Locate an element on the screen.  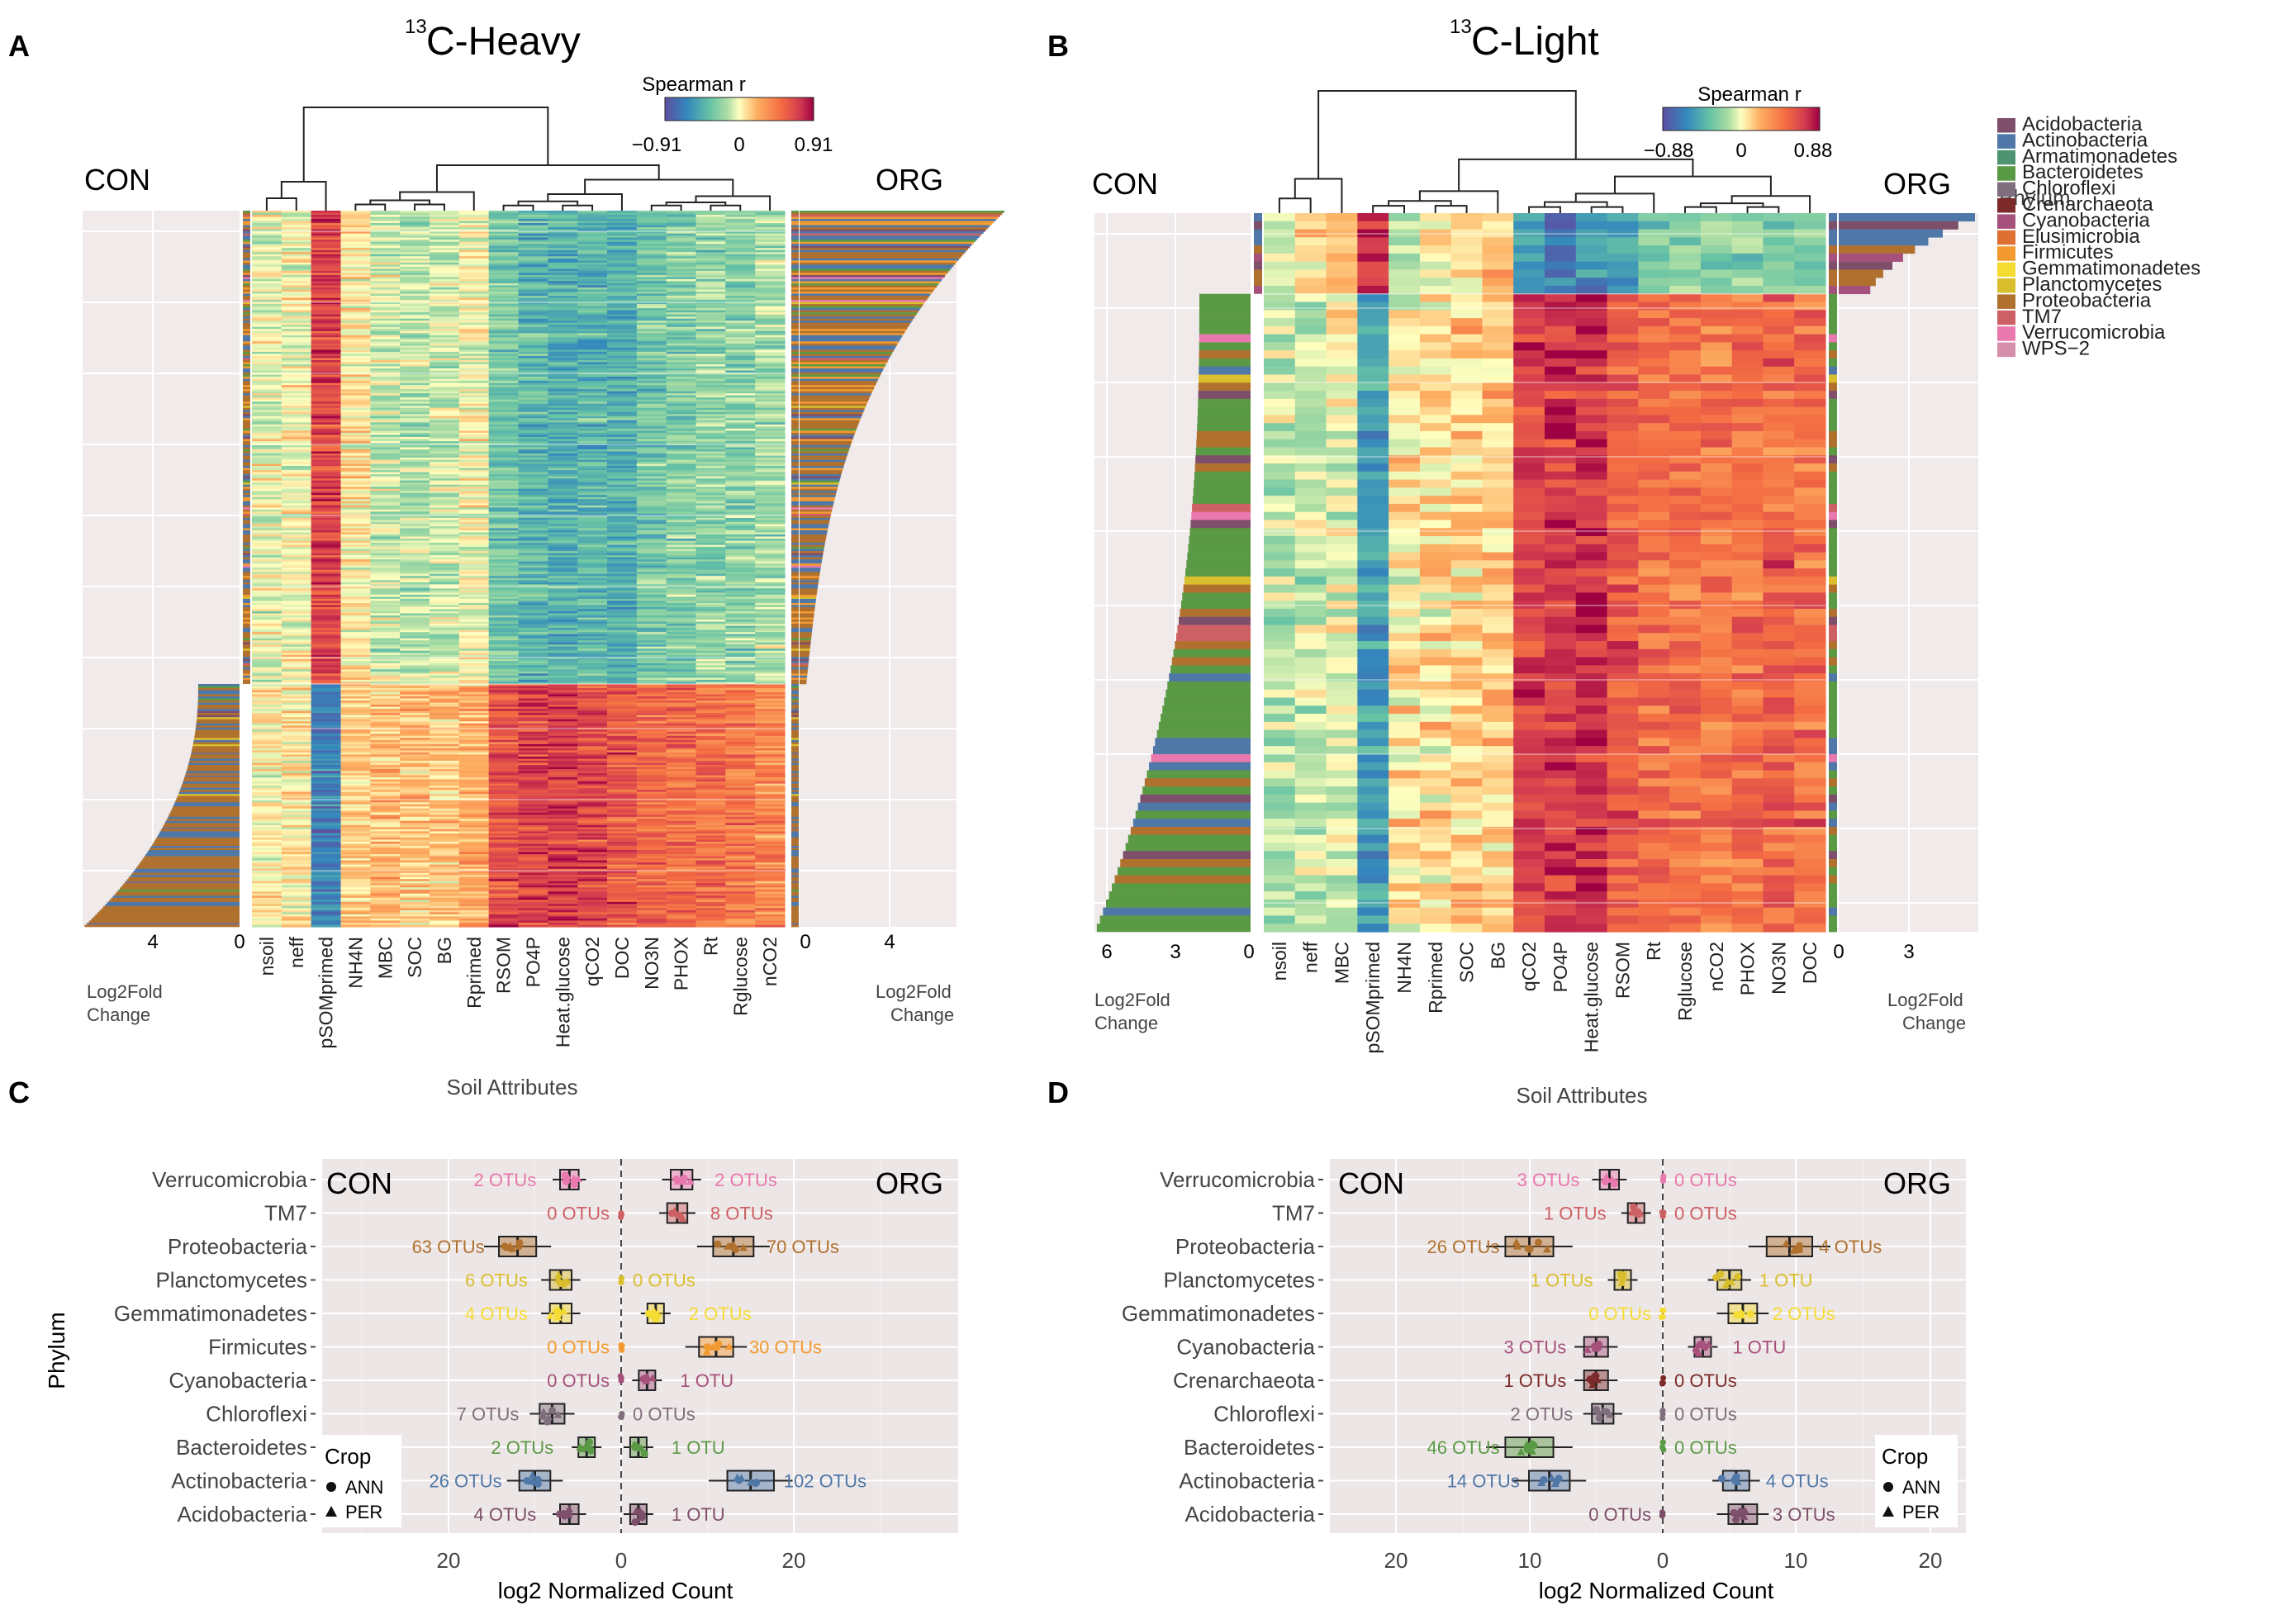
heatmap-a is located at coordinates (519, 569).